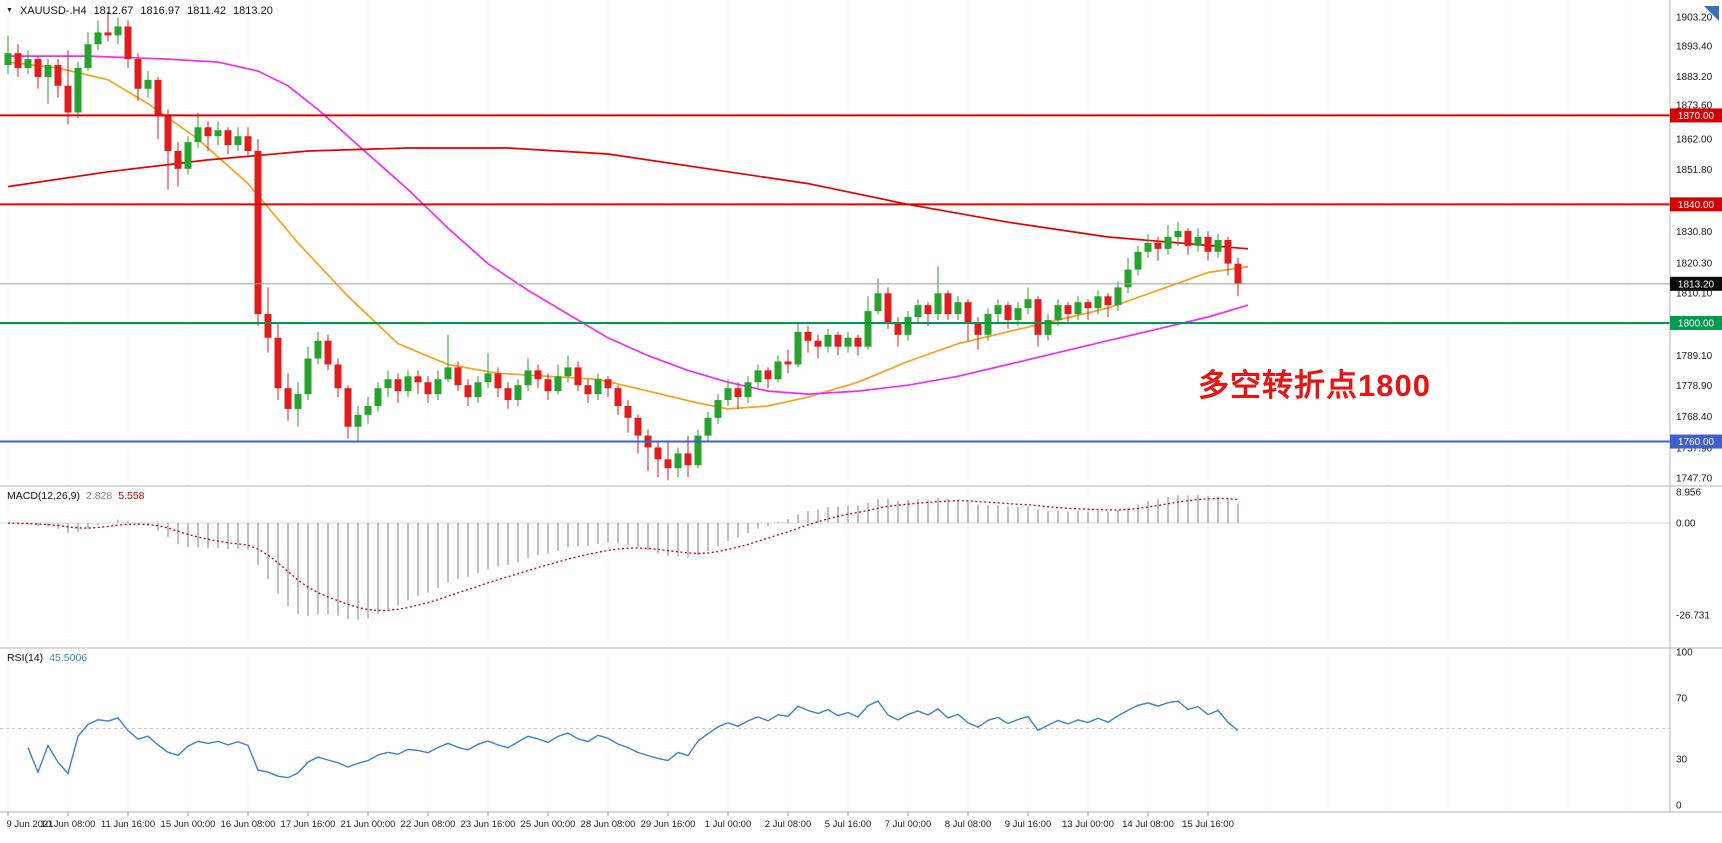 The height and width of the screenshot is (843, 1722). I want to click on rsi-scale-label: 0, so click(1679, 806).